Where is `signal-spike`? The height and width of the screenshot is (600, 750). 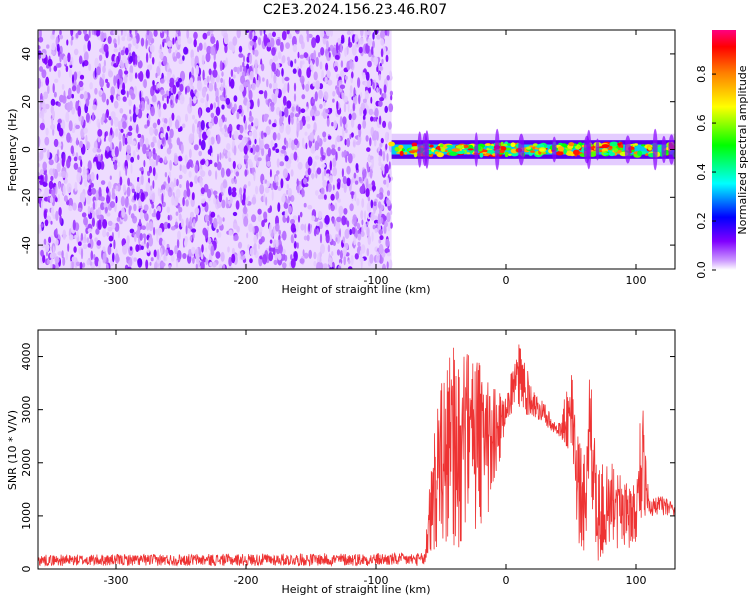 signal-spike is located at coordinates (664, 149).